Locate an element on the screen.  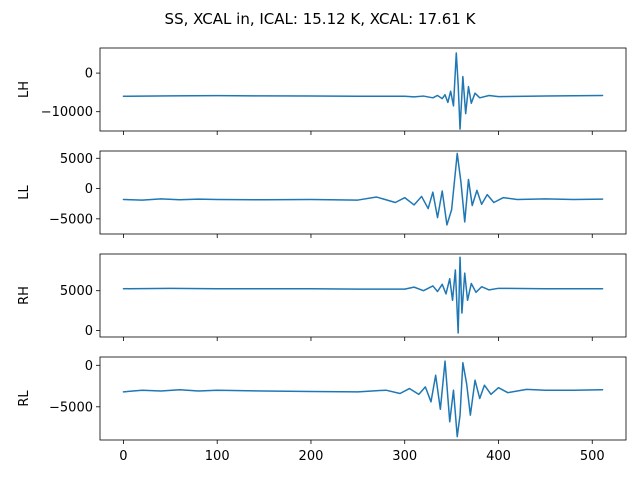
x-tick-label: 400 is located at coordinates (498, 456).